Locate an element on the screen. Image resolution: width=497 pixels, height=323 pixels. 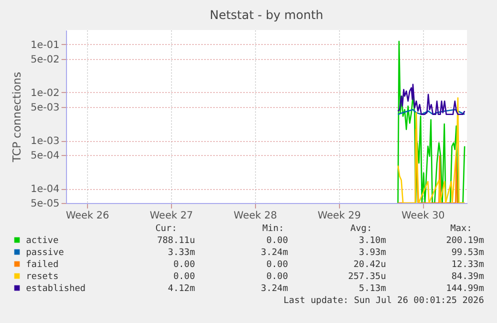
legend-label: passive is located at coordinates (45, 253).